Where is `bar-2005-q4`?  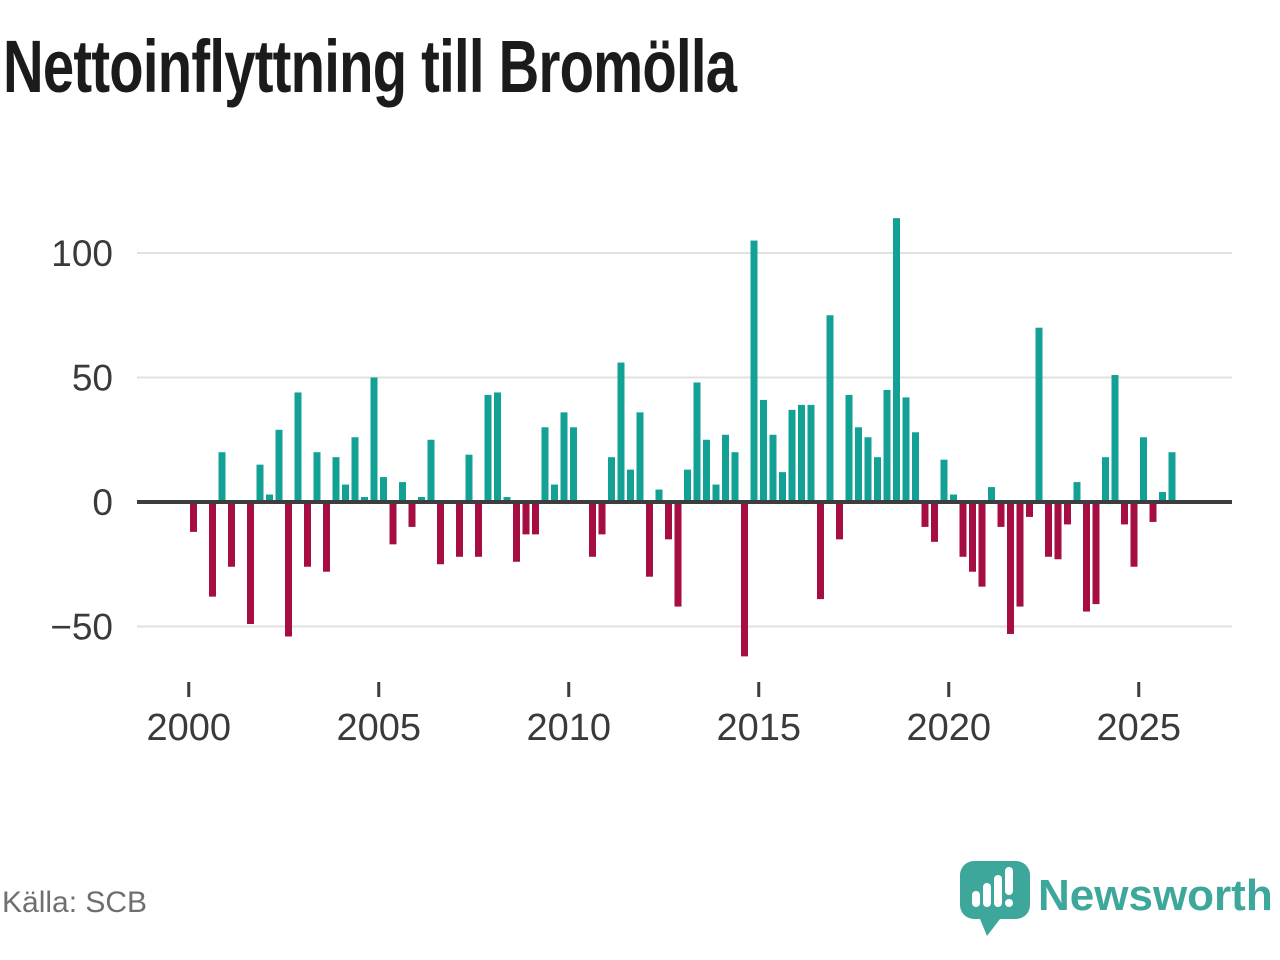 bar-2005-q4 is located at coordinates (412, 514).